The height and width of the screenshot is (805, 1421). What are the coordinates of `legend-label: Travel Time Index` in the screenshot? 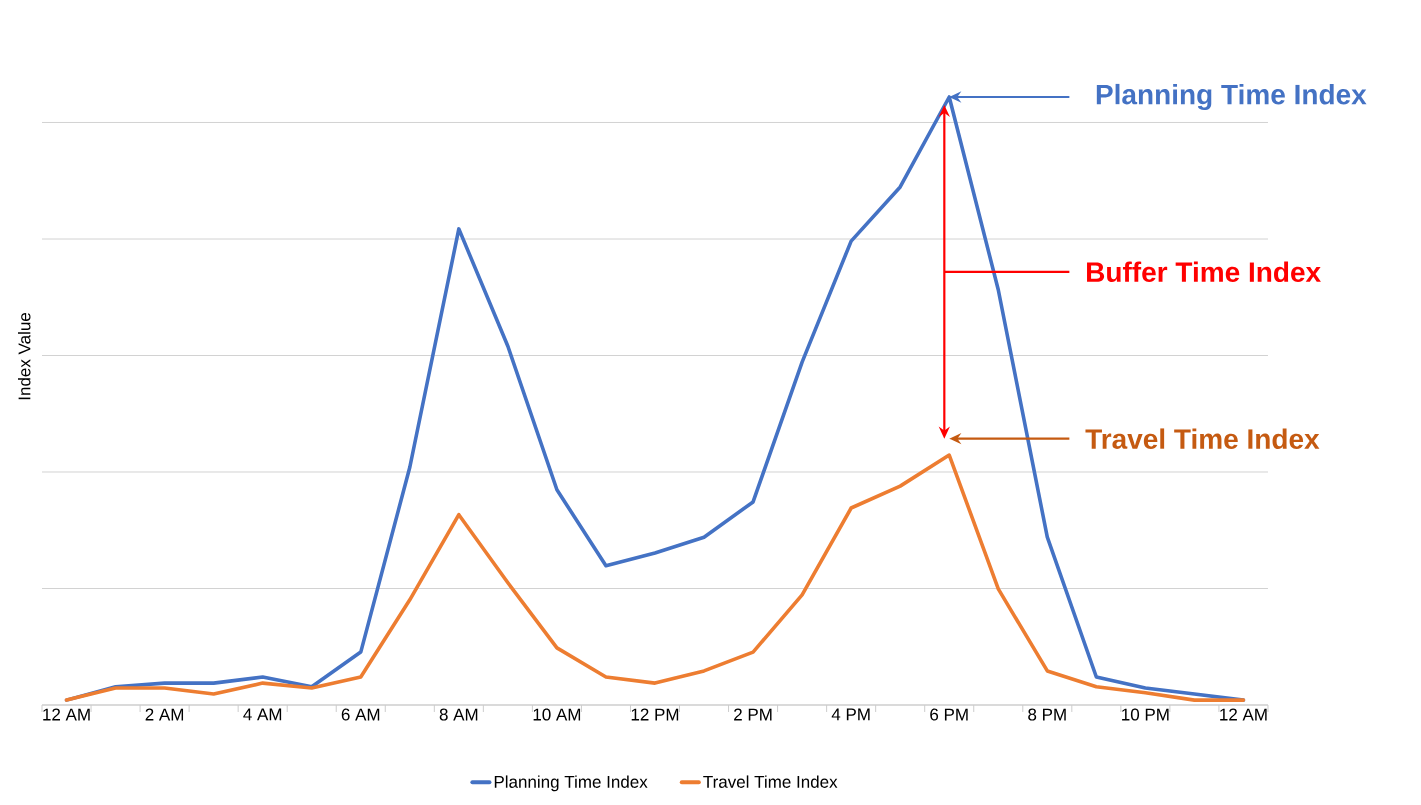 It's located at (770, 781).